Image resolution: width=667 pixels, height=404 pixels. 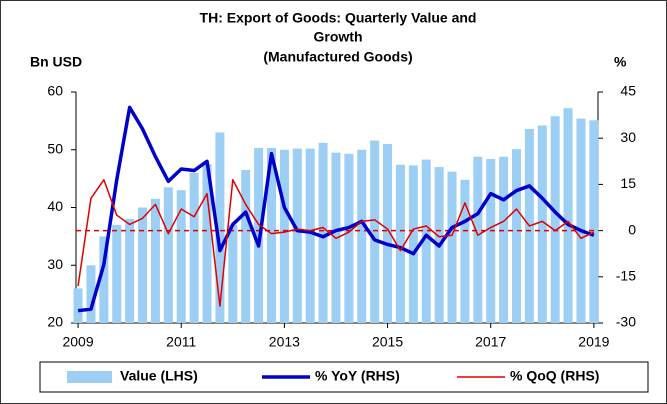 What do you see at coordinates (77, 342) in the screenshot?
I see `x-tick-label: 2009` at bounding box center [77, 342].